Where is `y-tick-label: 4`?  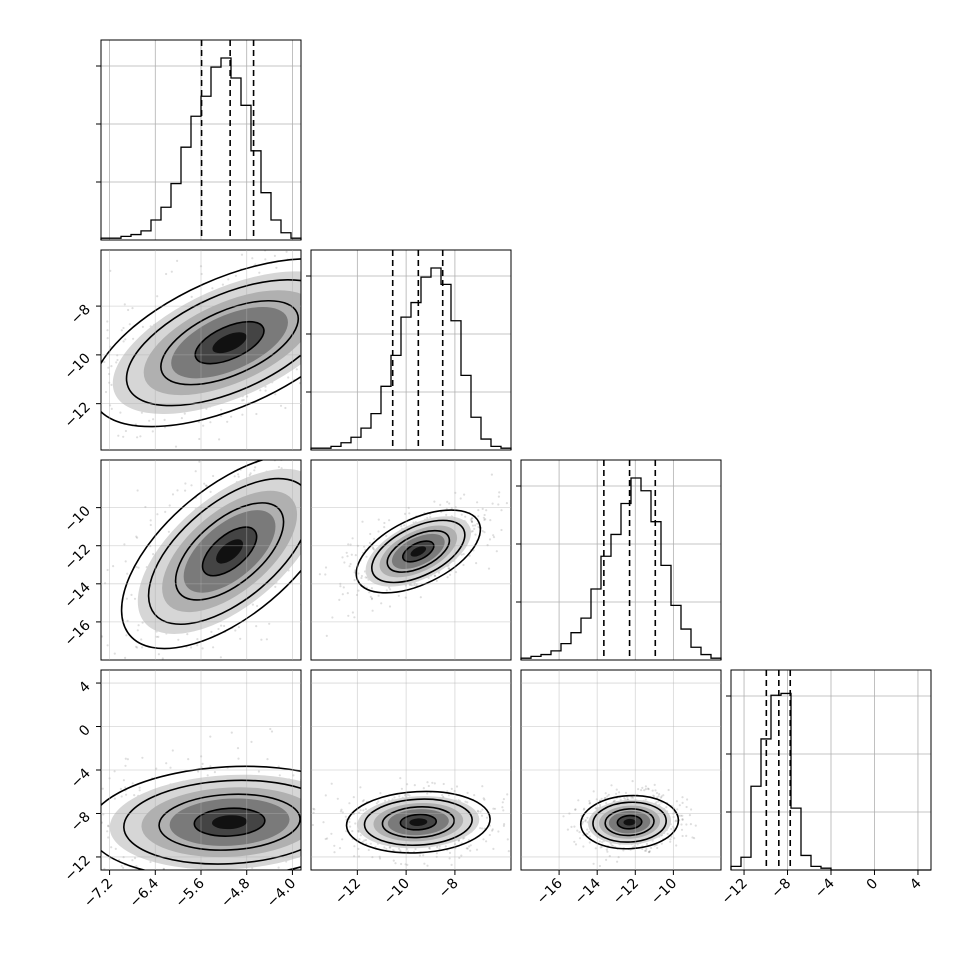
y-tick-label: 4 is located at coordinates (85, 688).